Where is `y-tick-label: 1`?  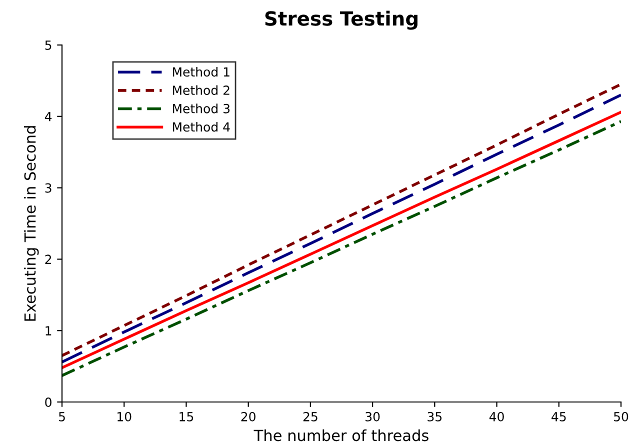
y-tick-label: 1 is located at coordinates (49, 331).